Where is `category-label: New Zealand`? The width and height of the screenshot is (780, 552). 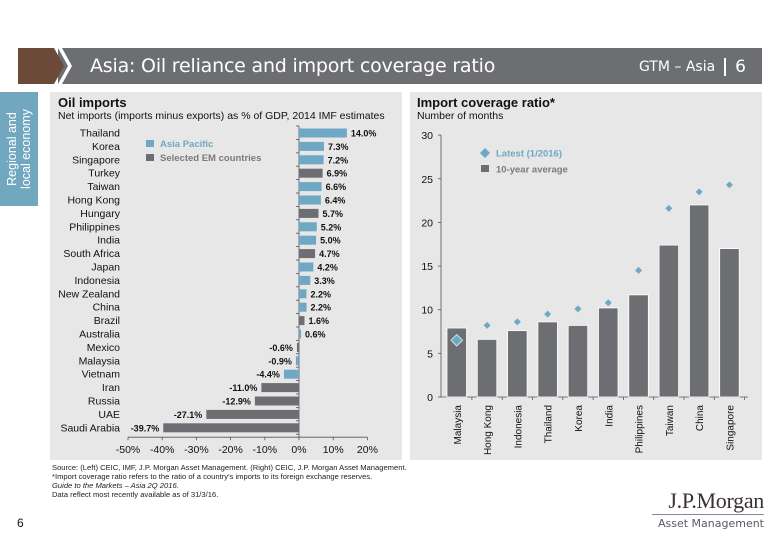 category-label: New Zealand is located at coordinates (89, 294).